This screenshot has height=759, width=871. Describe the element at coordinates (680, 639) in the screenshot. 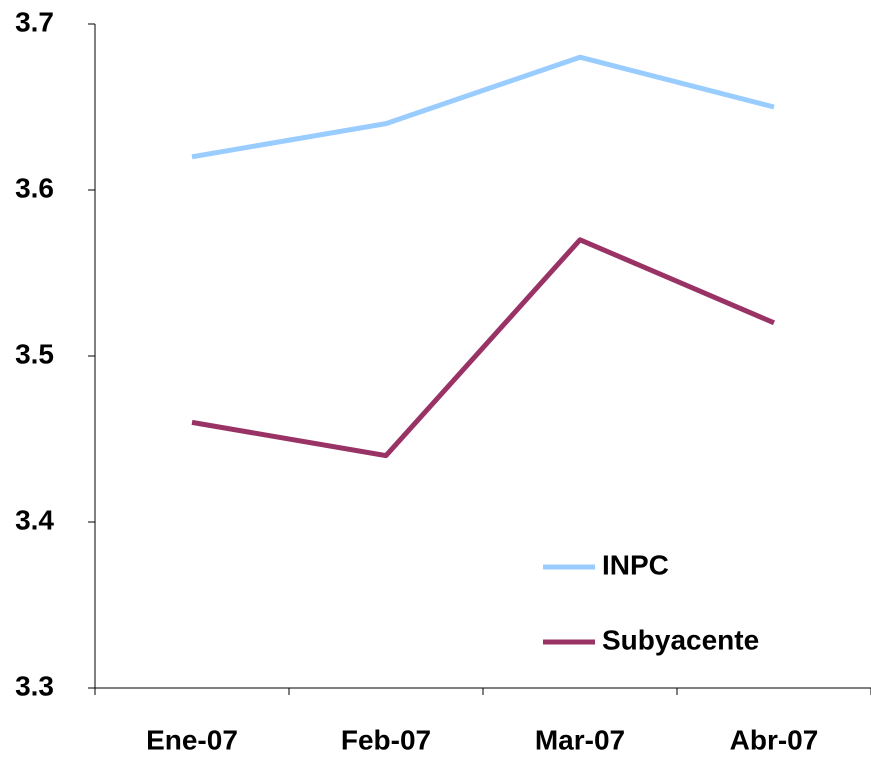

I see `legend-label: Subyacente` at that location.